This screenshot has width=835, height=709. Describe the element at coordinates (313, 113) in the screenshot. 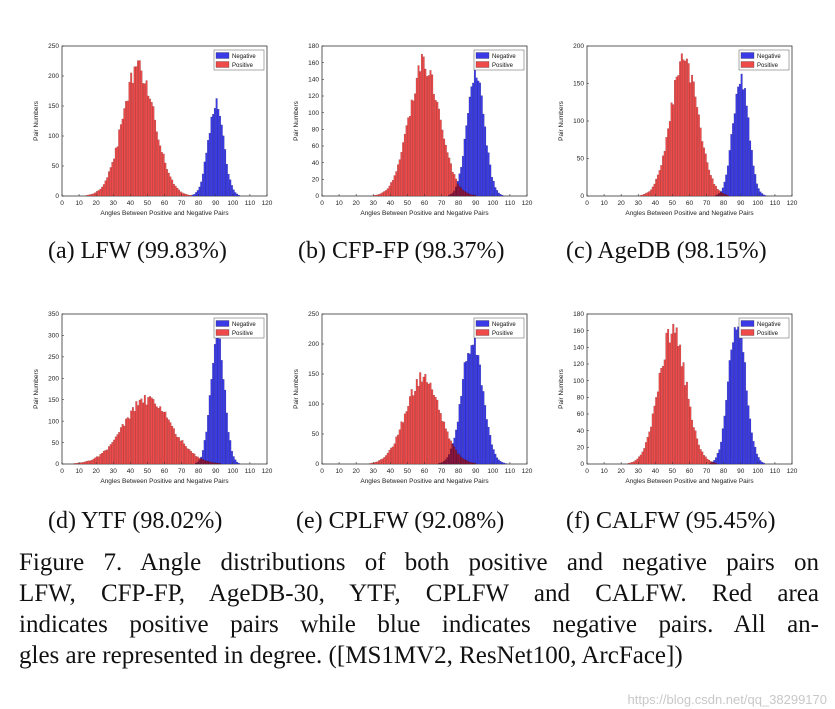

I see `y-tick-label: 100` at that location.